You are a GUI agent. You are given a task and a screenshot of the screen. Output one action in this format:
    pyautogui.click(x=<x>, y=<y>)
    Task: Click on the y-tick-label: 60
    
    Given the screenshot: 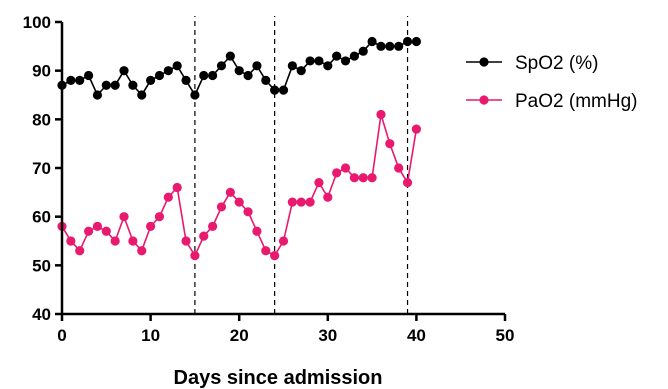 What is the action you would take?
    pyautogui.click(x=41, y=217)
    